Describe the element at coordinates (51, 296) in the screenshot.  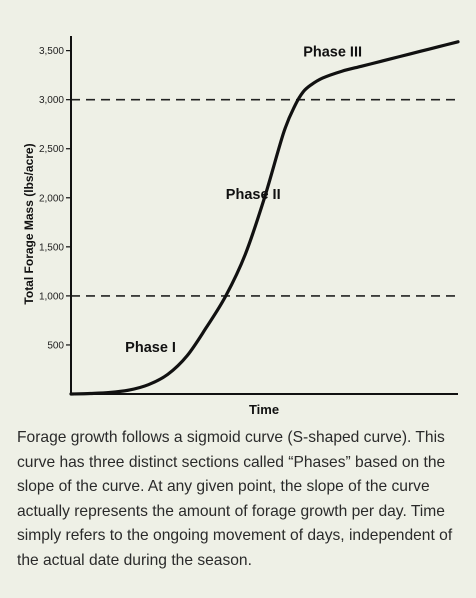
I see `y-tick-label: 1,000` at that location.